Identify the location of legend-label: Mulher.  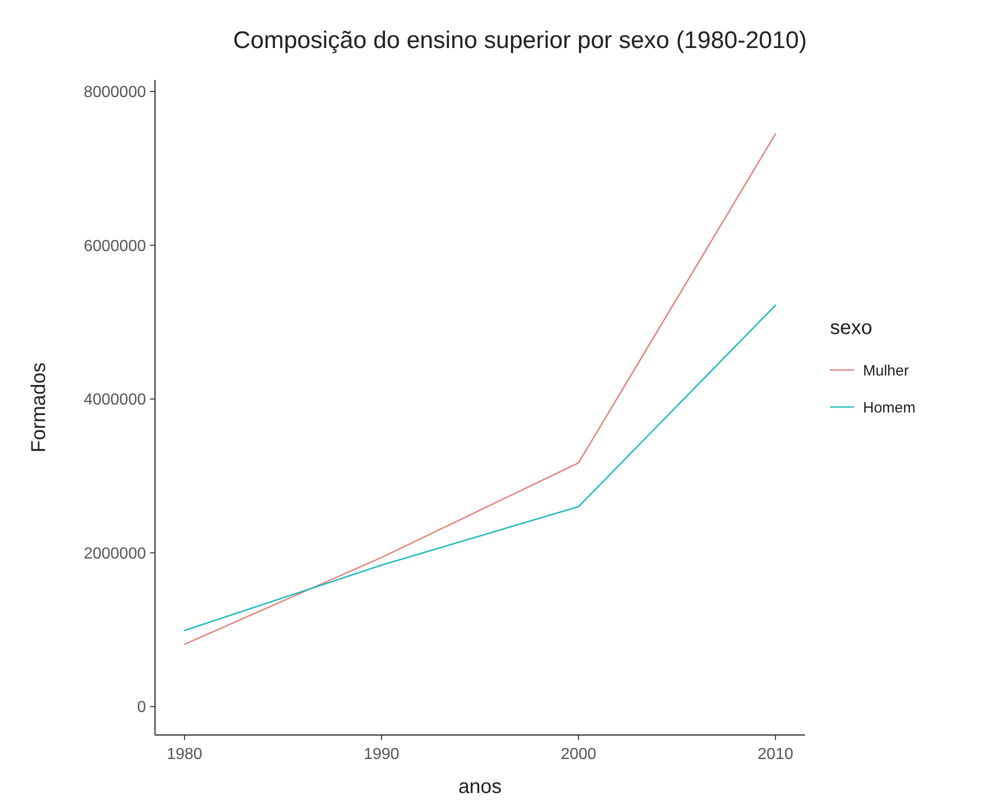
(886, 371).